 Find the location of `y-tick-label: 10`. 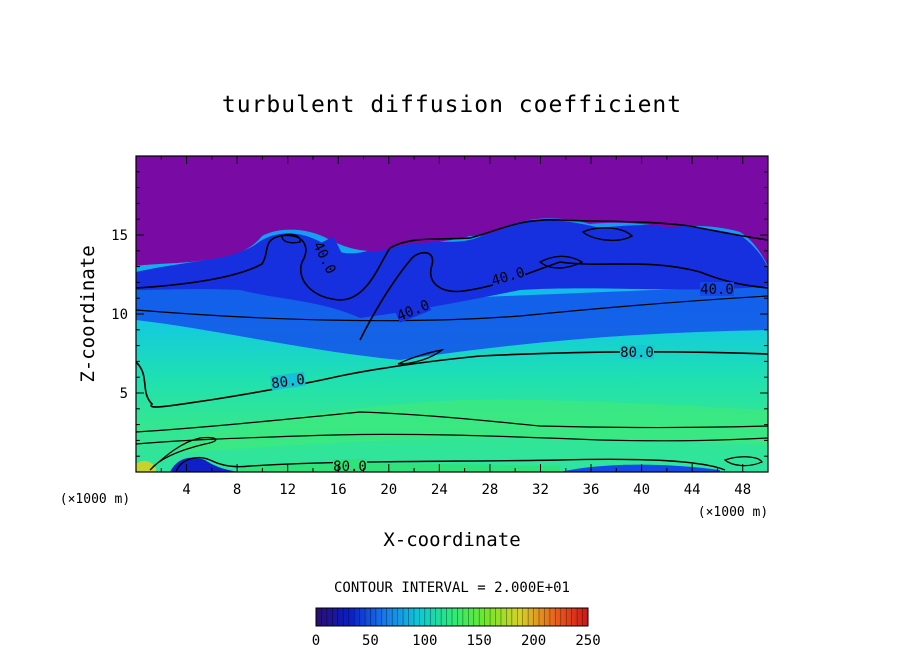

y-tick-label: 10 is located at coordinates (119, 315).